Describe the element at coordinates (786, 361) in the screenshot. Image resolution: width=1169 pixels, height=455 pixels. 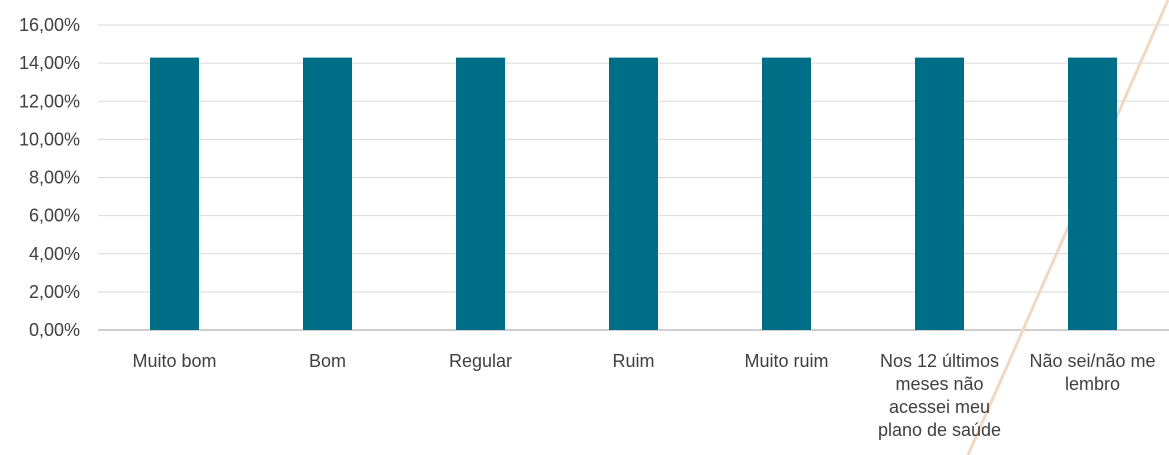
I see `x-tick-label: Muito ruim` at that location.